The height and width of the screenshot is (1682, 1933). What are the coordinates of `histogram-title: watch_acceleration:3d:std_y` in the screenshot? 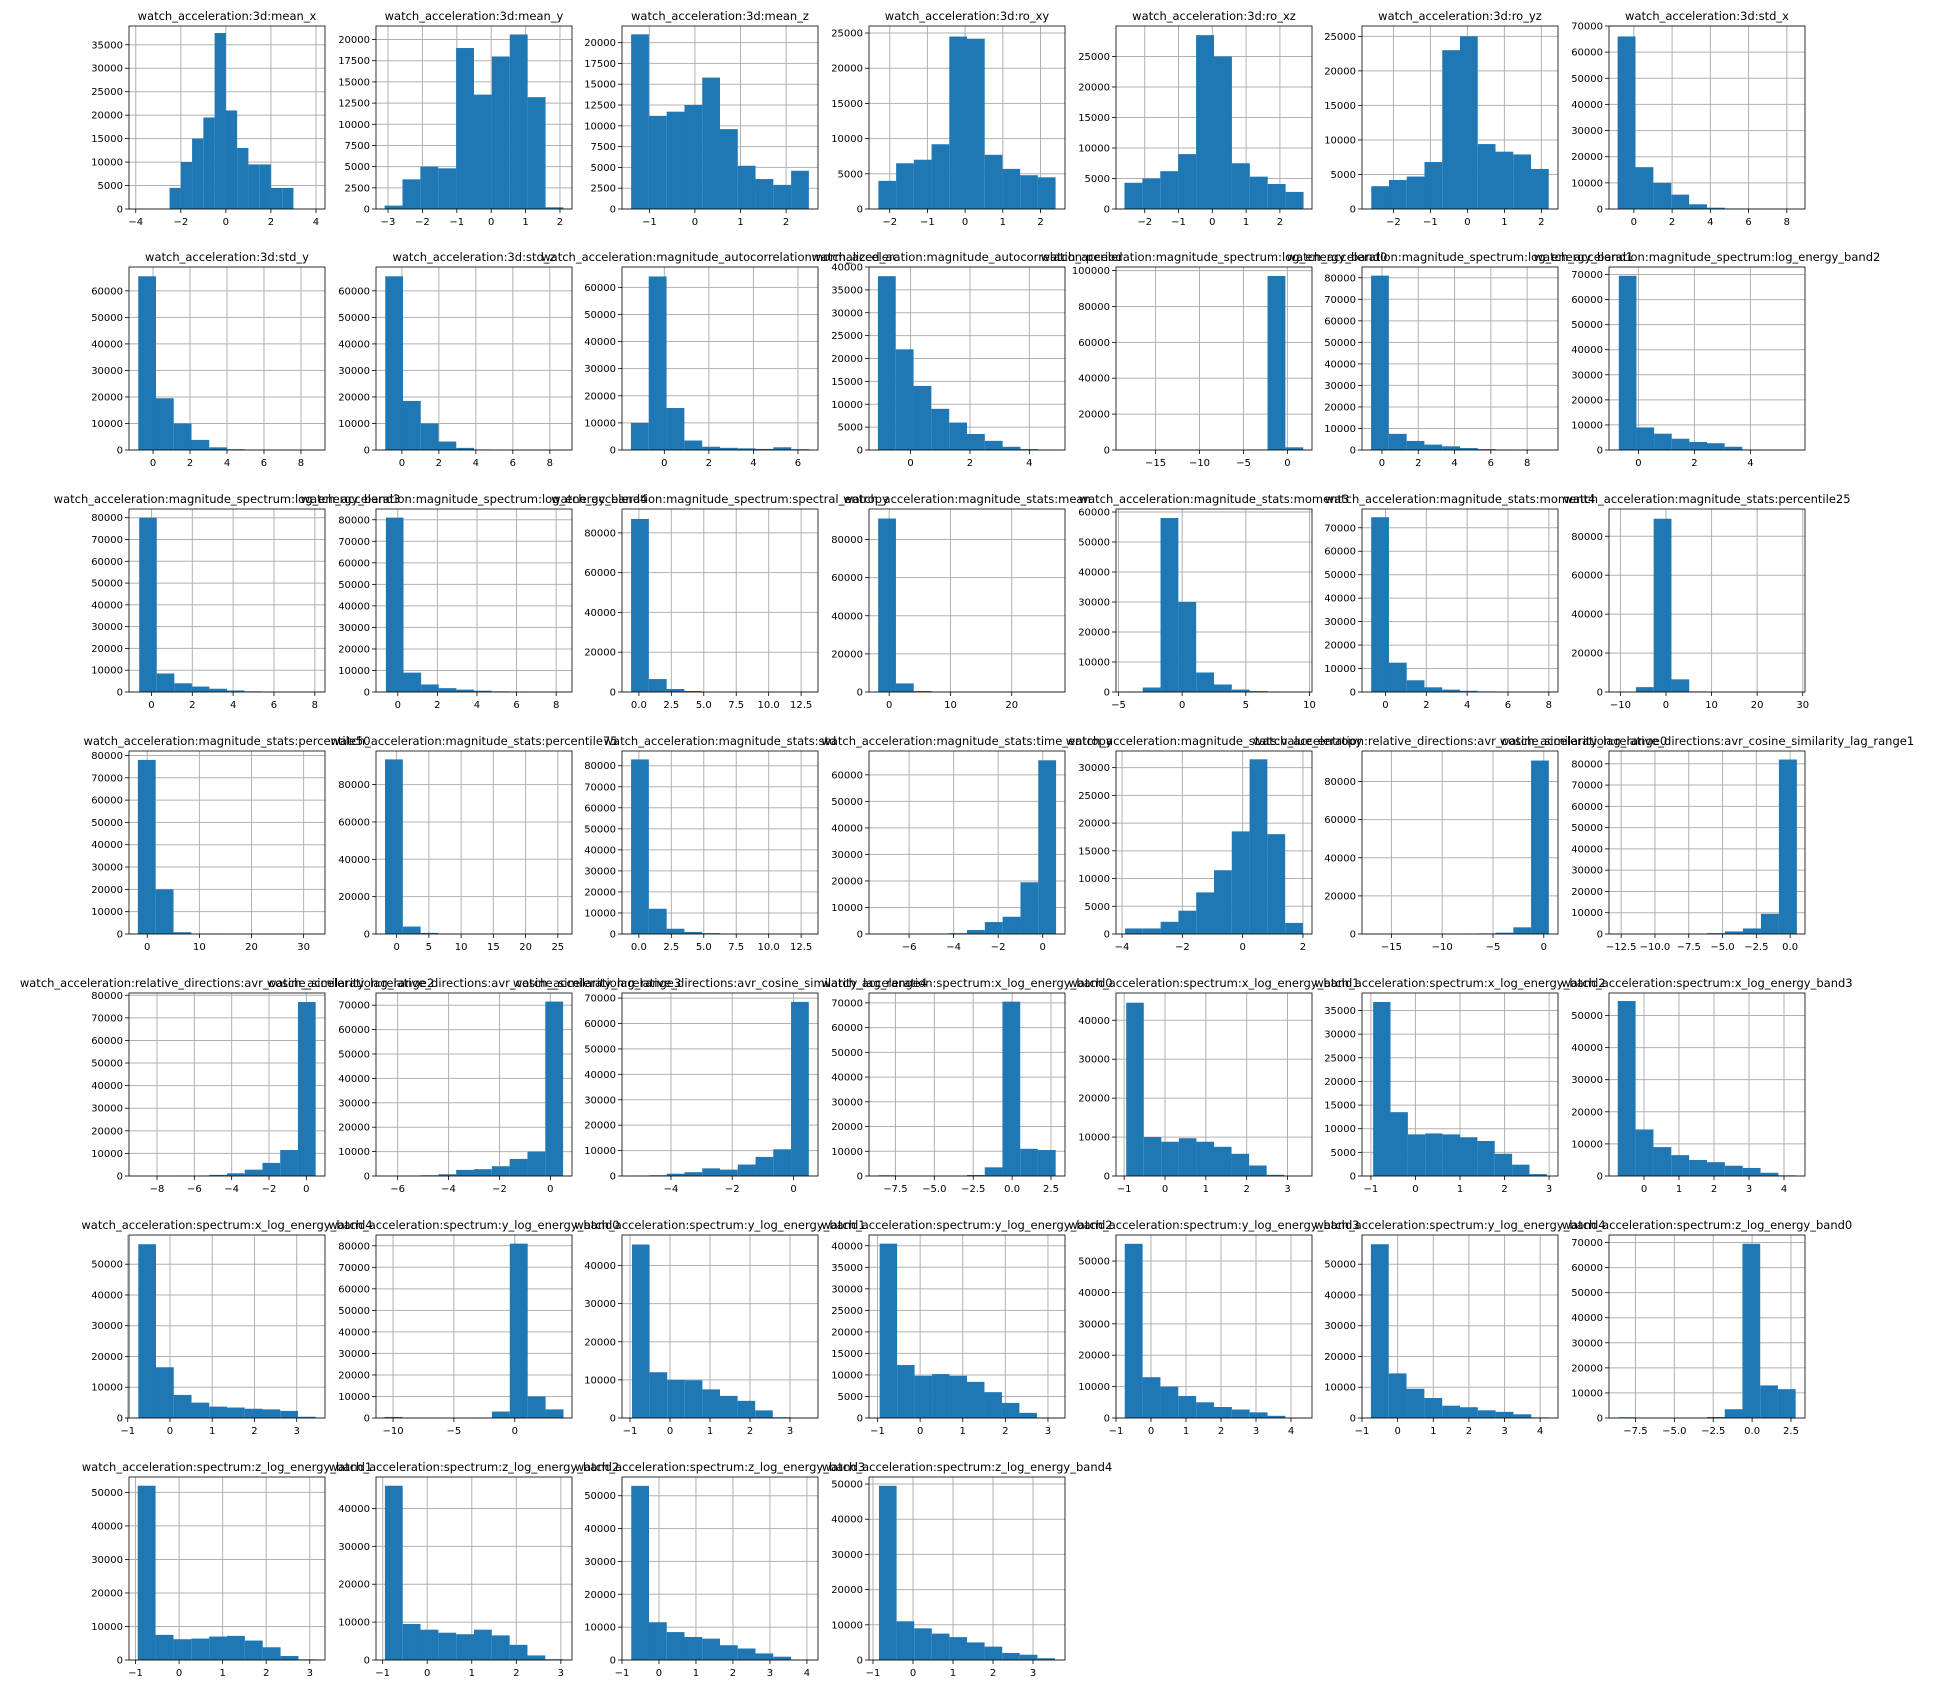 It's located at (227, 257).